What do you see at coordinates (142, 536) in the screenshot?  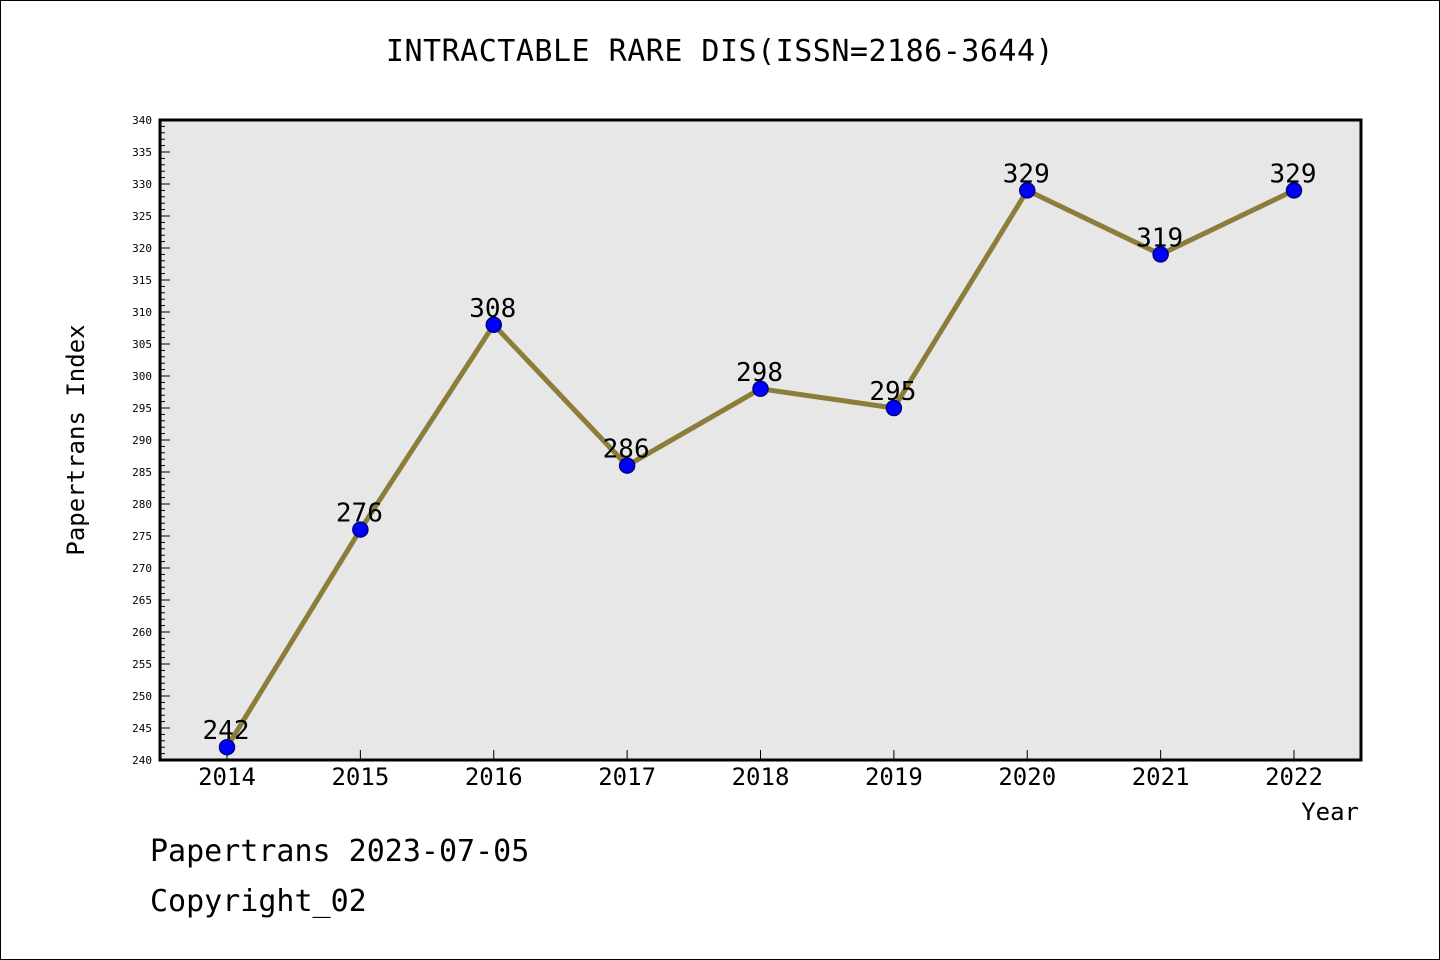 I see `y-tick-label: 275` at bounding box center [142, 536].